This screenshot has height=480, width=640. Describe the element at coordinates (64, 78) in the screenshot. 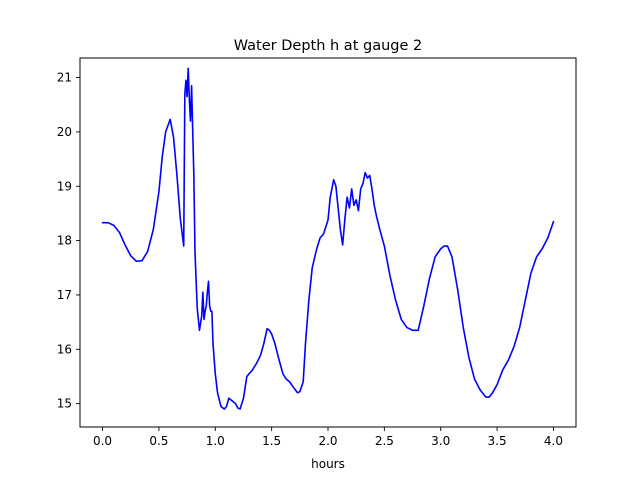

I see `y-tick-label: 21` at that location.